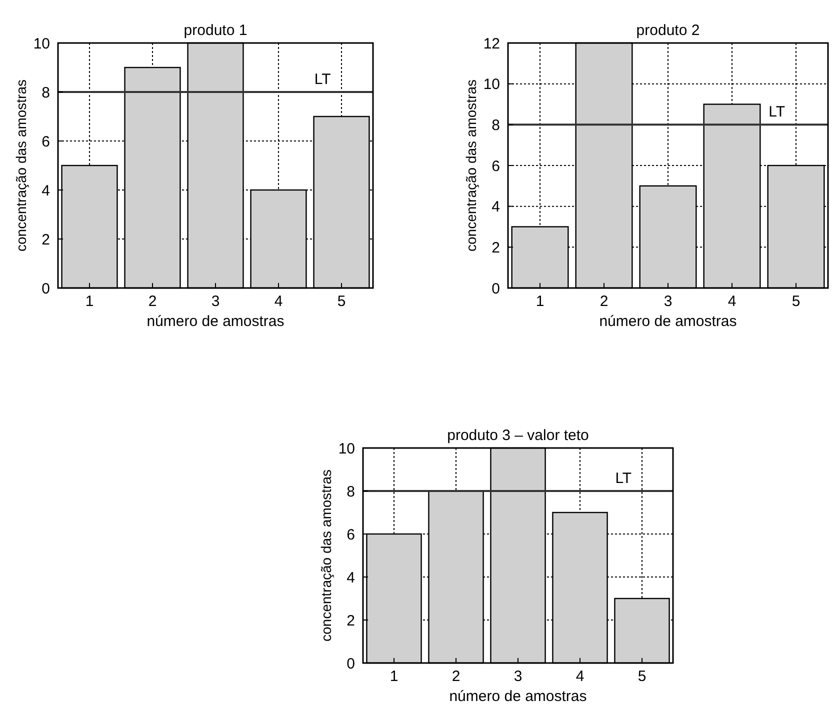 This screenshot has height=710, width=833. I want to click on chart-title: produto 1, so click(216, 30).